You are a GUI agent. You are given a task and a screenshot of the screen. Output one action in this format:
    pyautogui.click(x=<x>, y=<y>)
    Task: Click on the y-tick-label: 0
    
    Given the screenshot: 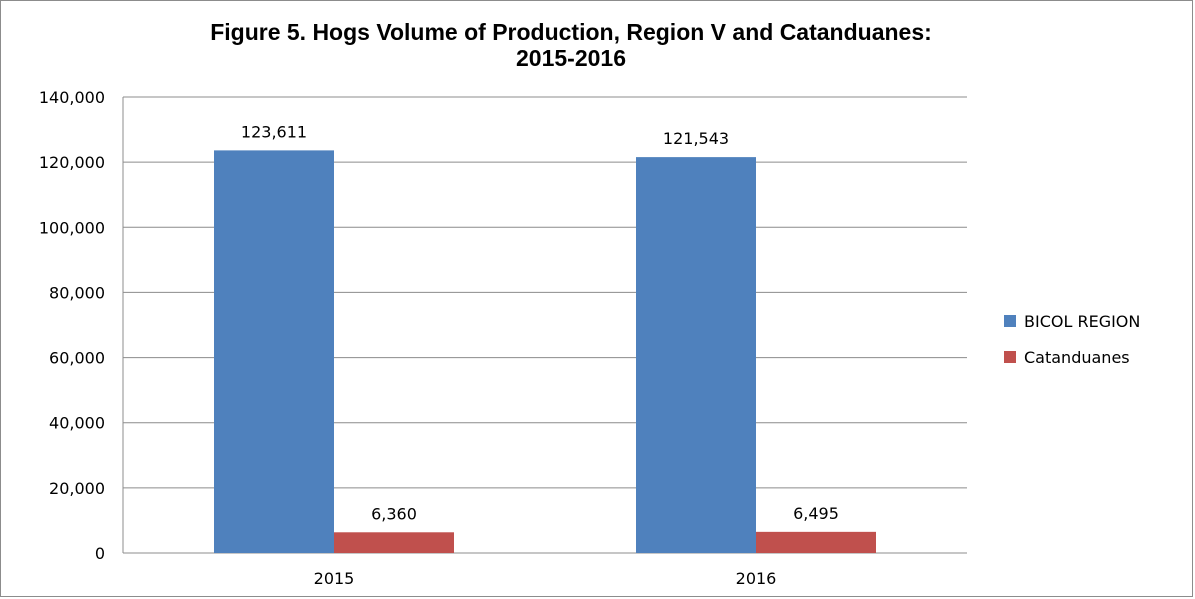 What is the action you would take?
    pyautogui.click(x=100, y=553)
    